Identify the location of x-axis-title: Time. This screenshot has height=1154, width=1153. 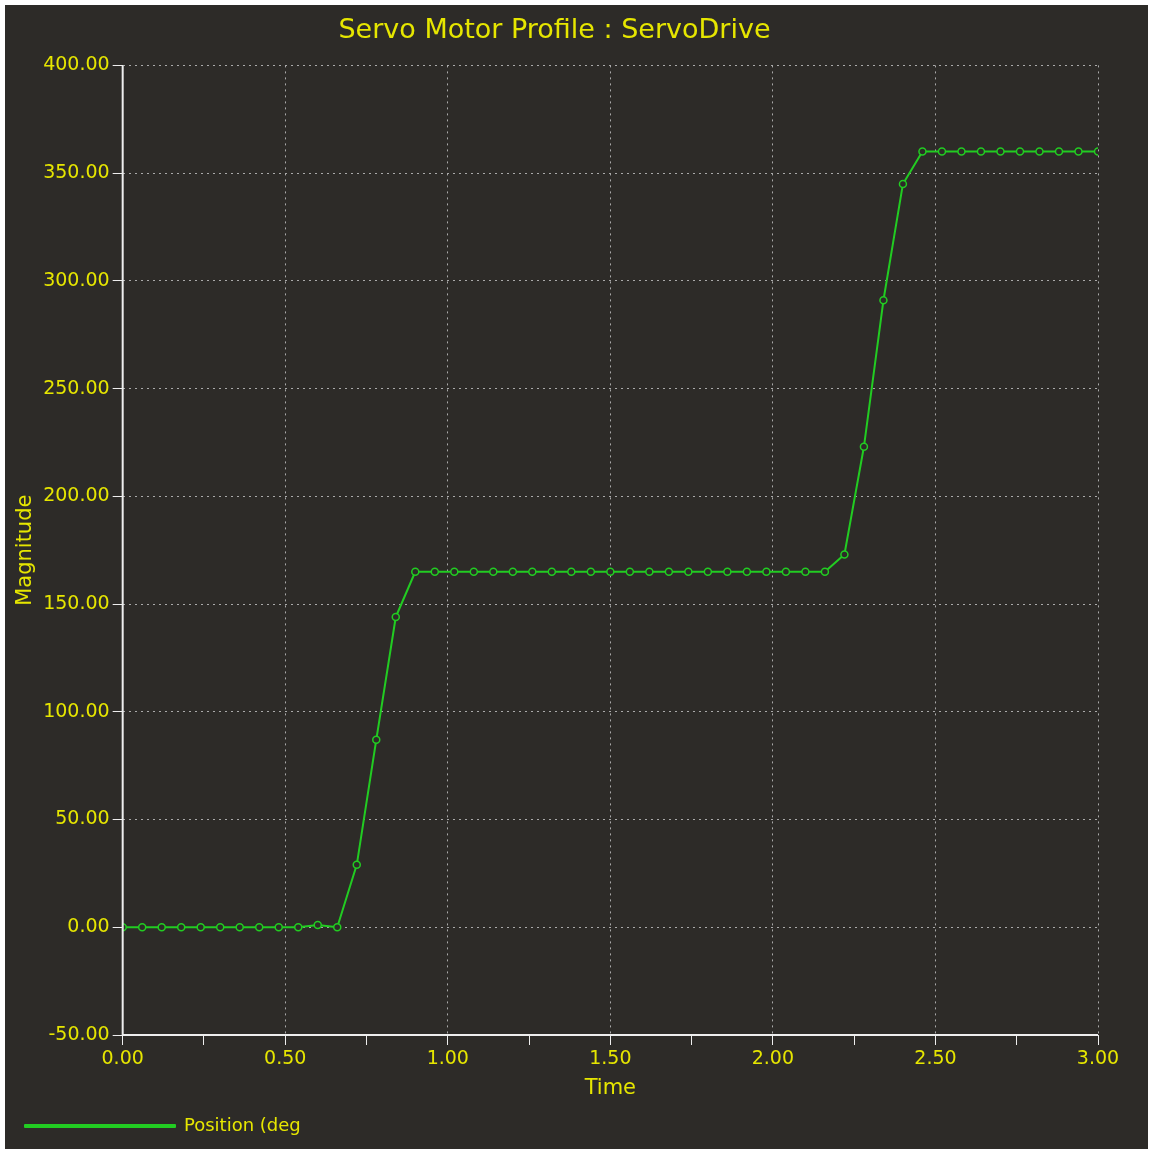
(610, 1086).